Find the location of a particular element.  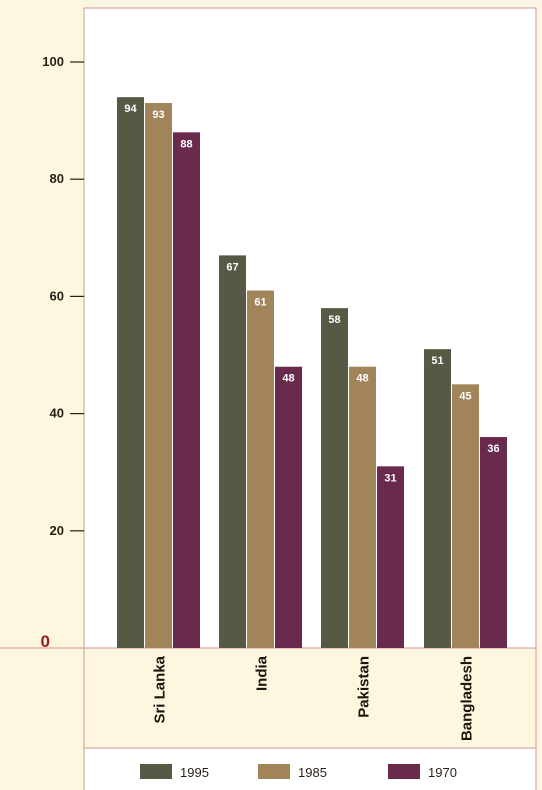

y-axis-ticks: 0 20 40 60 80 100 is located at coordinates (62, 352).